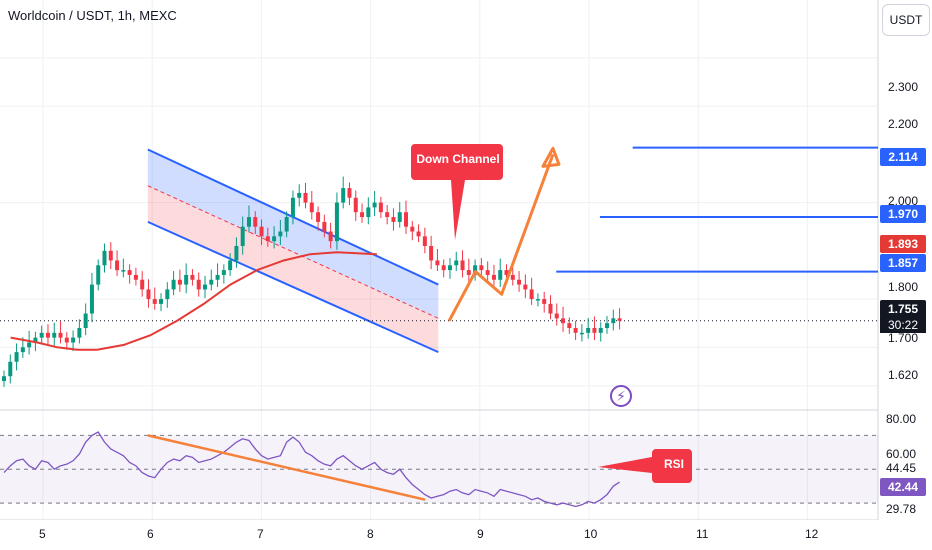 The height and width of the screenshot is (550, 932). What do you see at coordinates (673, 464) in the screenshot?
I see `rsi-label: RSI` at bounding box center [673, 464].